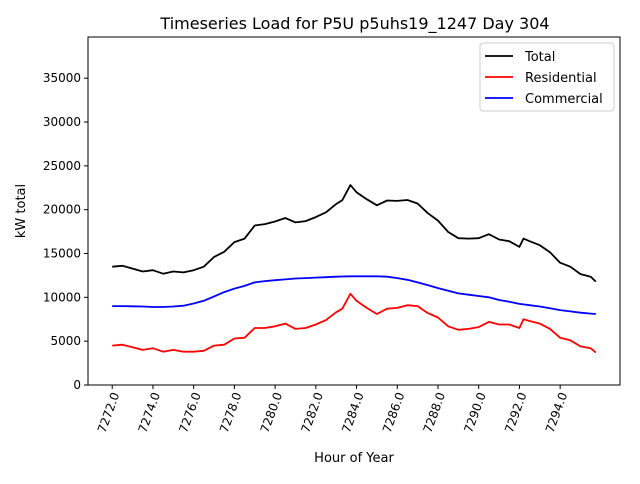  I want to click on y-tick-label: 20000, so click(62, 210).